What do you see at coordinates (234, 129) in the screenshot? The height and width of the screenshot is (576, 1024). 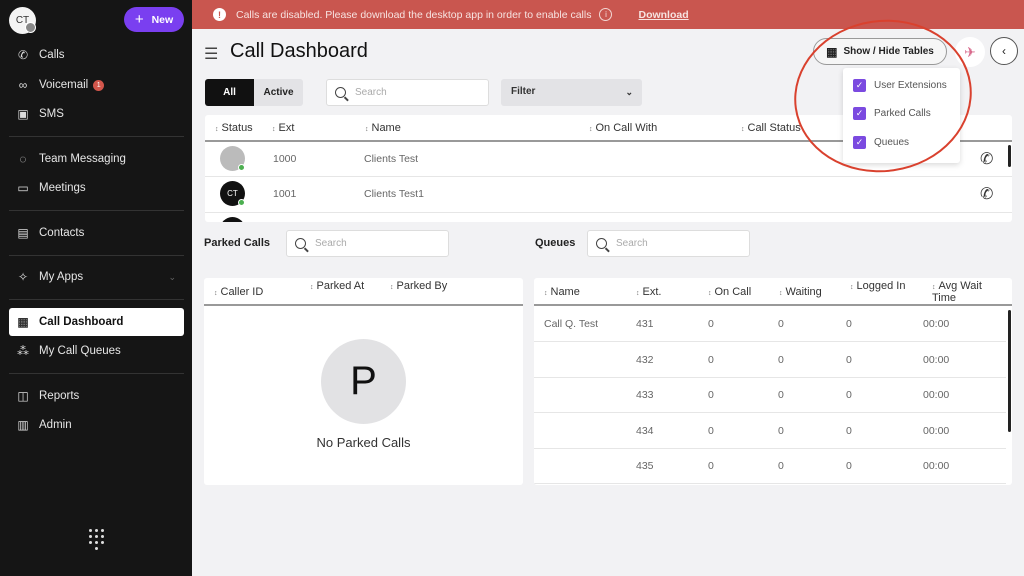 I see `column-header-status: Status` at bounding box center [234, 129].